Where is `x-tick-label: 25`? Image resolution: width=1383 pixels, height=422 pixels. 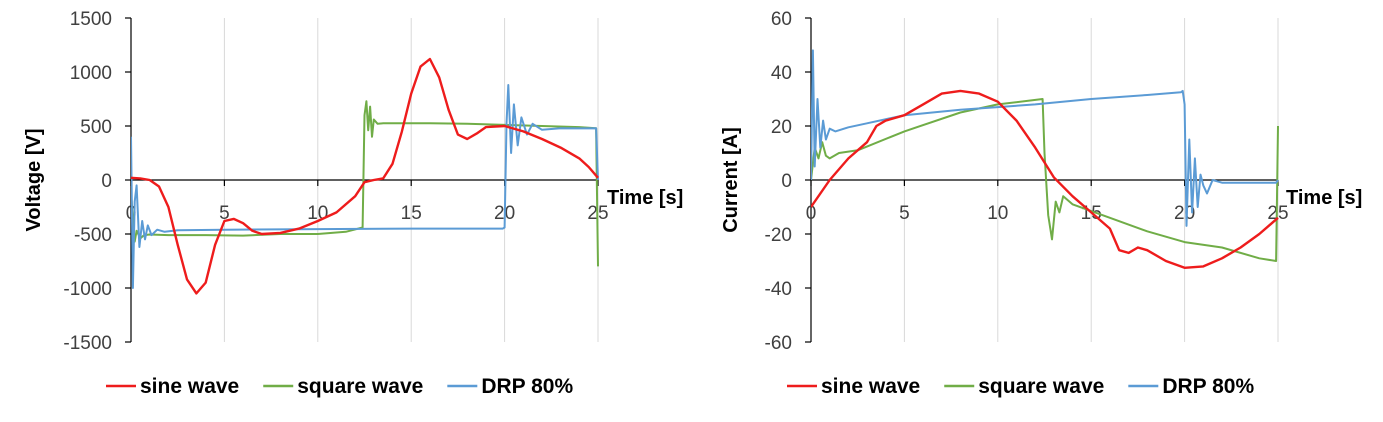 x-tick-label: 25 is located at coordinates (1277, 213).